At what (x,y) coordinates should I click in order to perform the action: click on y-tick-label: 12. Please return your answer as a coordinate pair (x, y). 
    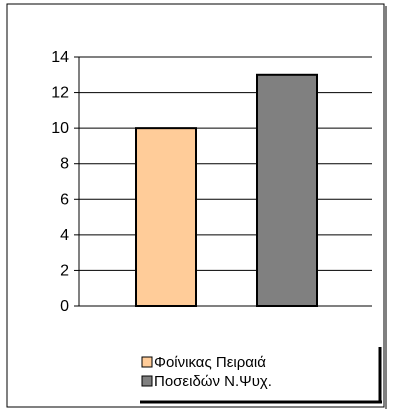
    Looking at the image, I should click on (60, 93).